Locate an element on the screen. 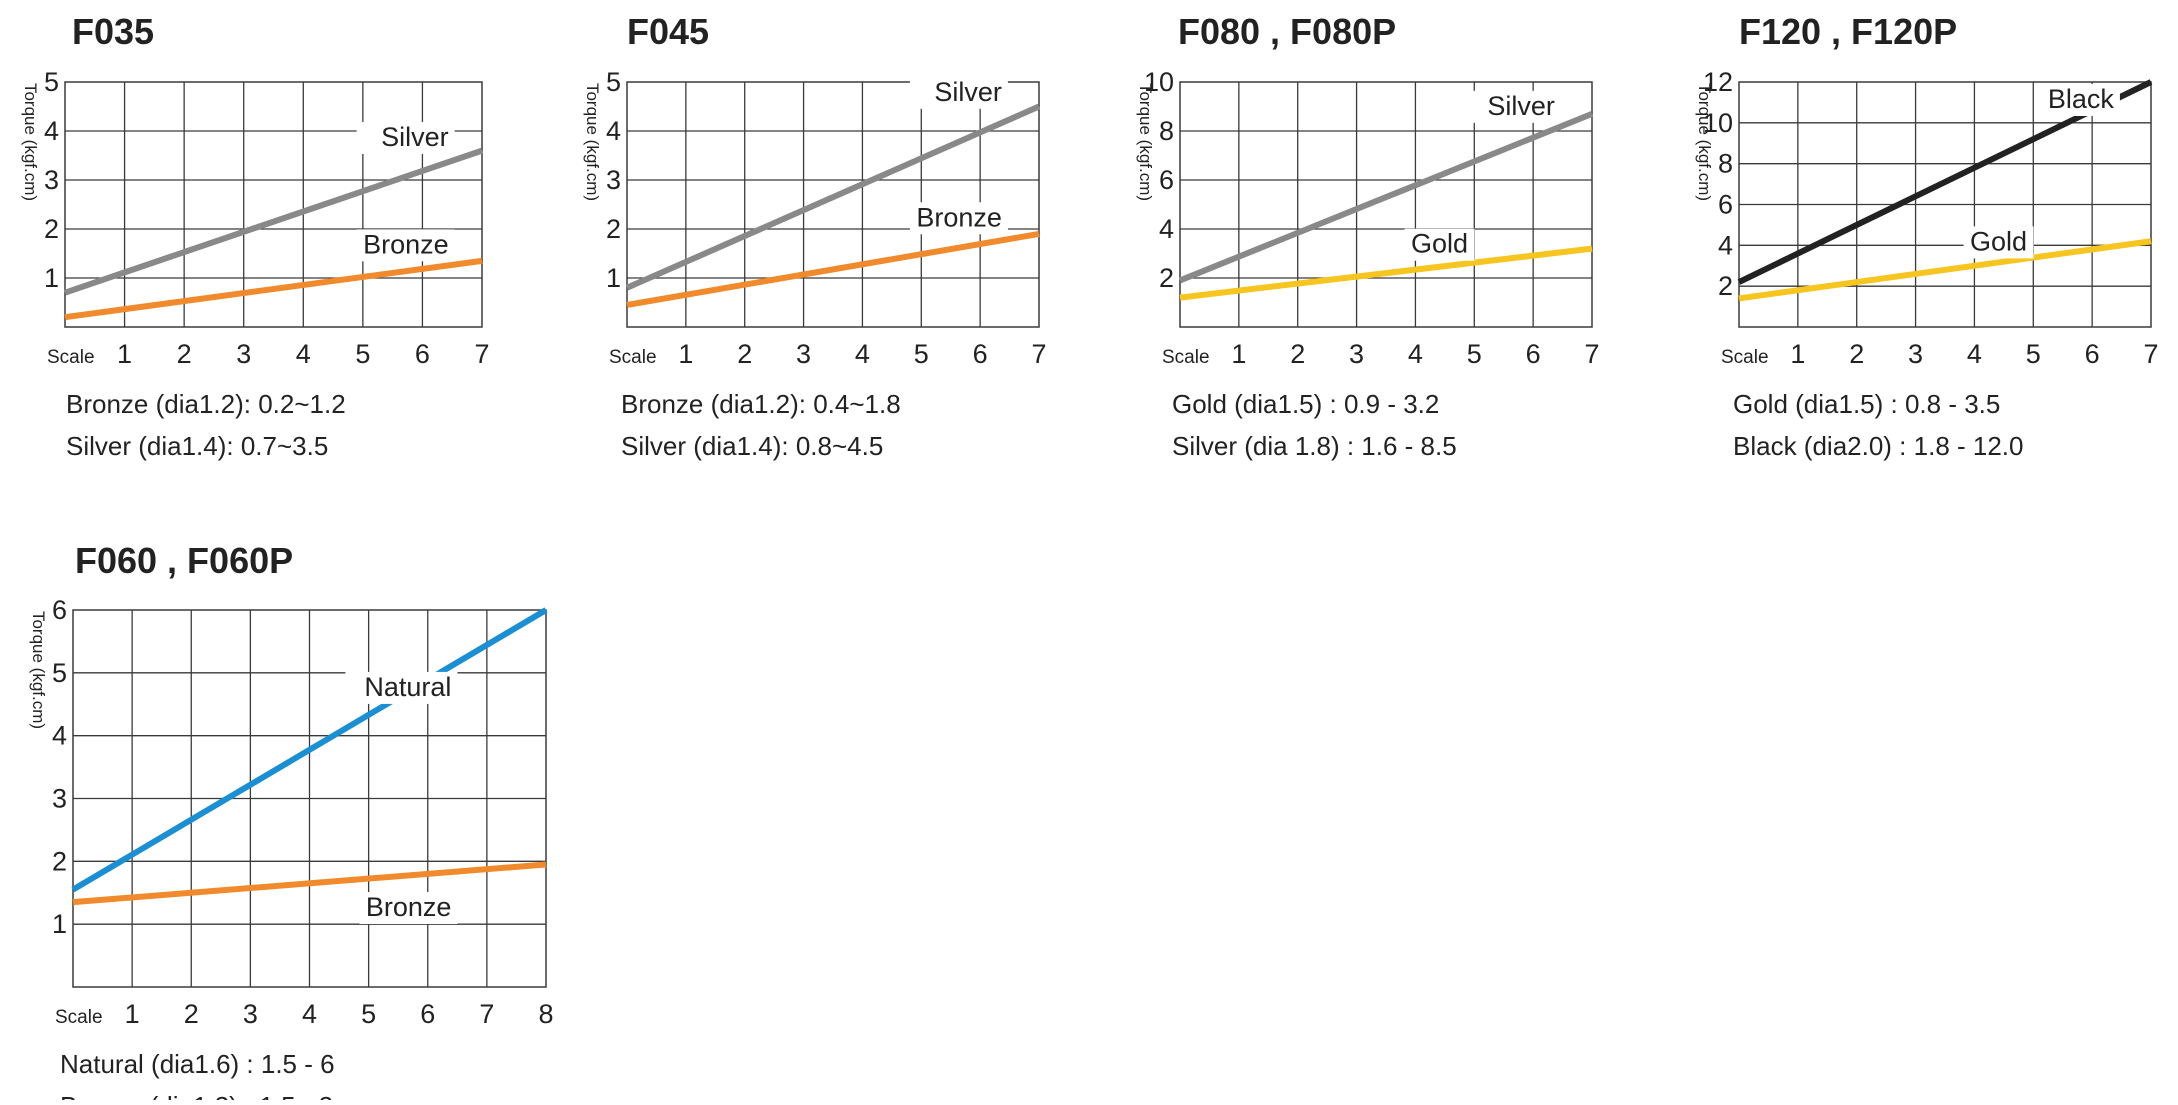 Image resolution: width=2178 pixels, height=1105 pixels. chart-title: F060 , F060P is located at coordinates (184, 560).